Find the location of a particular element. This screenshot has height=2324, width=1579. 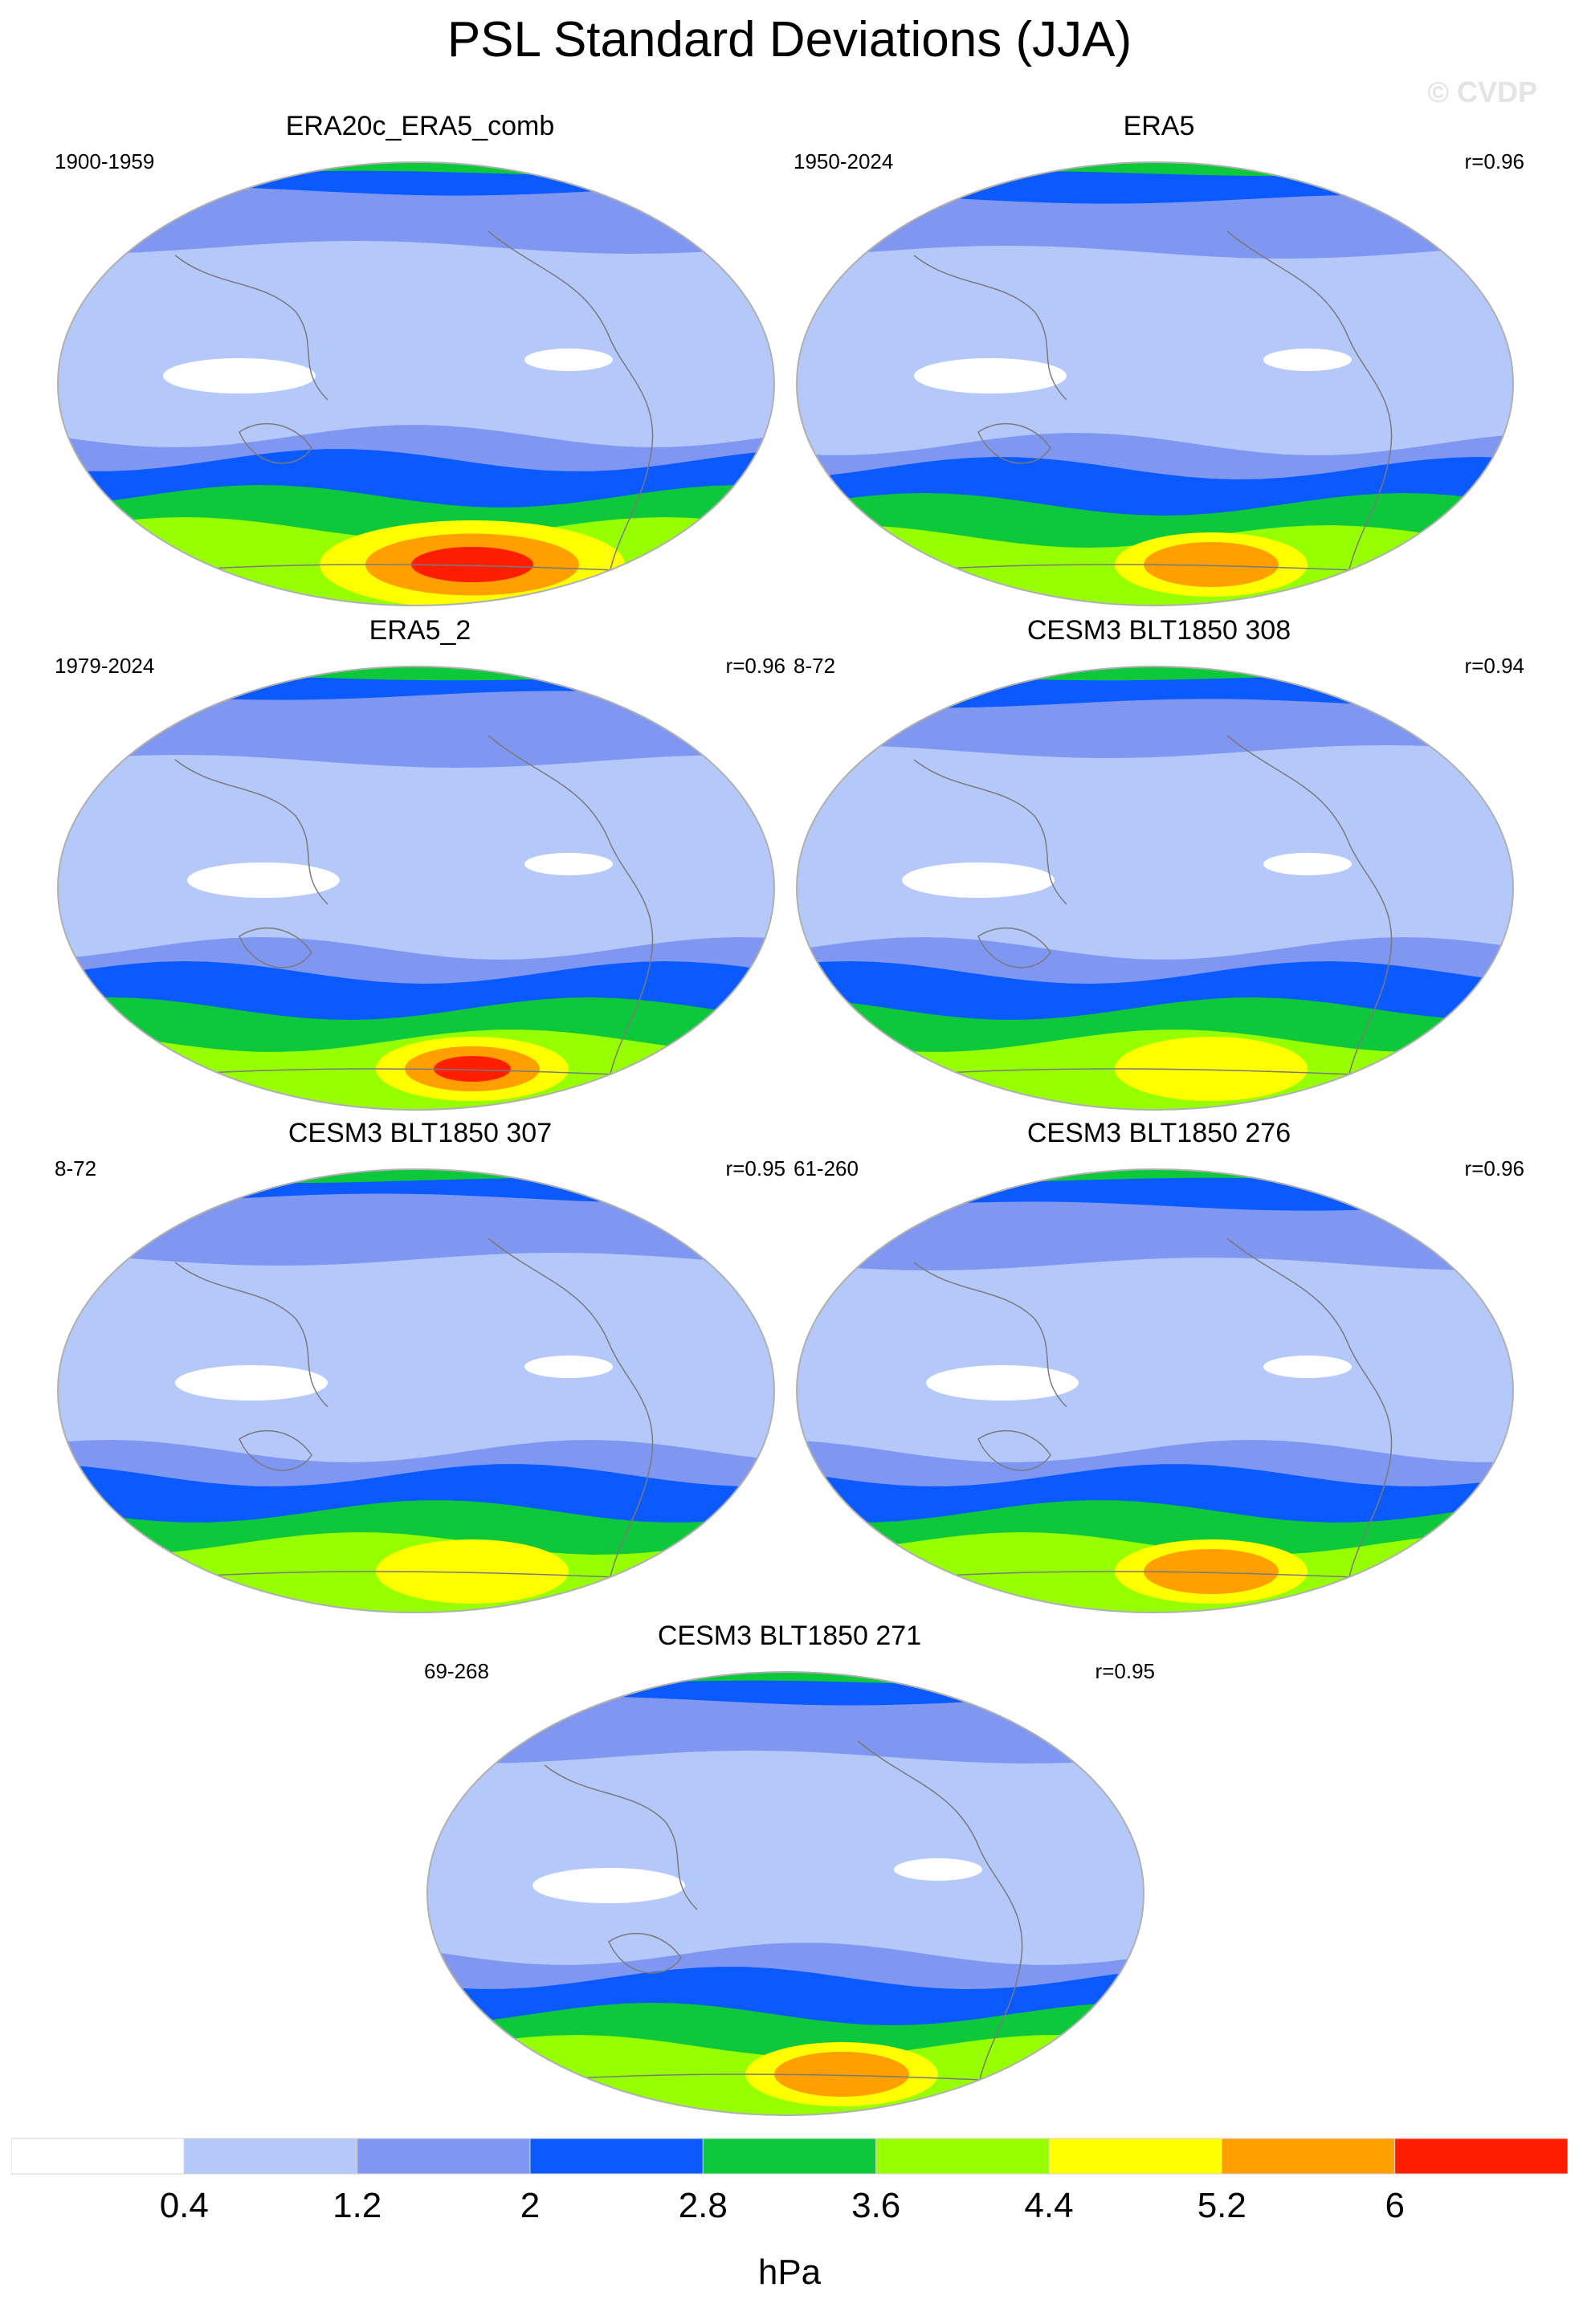

colorbar-tick-label: 0.4 is located at coordinates (184, 2205).